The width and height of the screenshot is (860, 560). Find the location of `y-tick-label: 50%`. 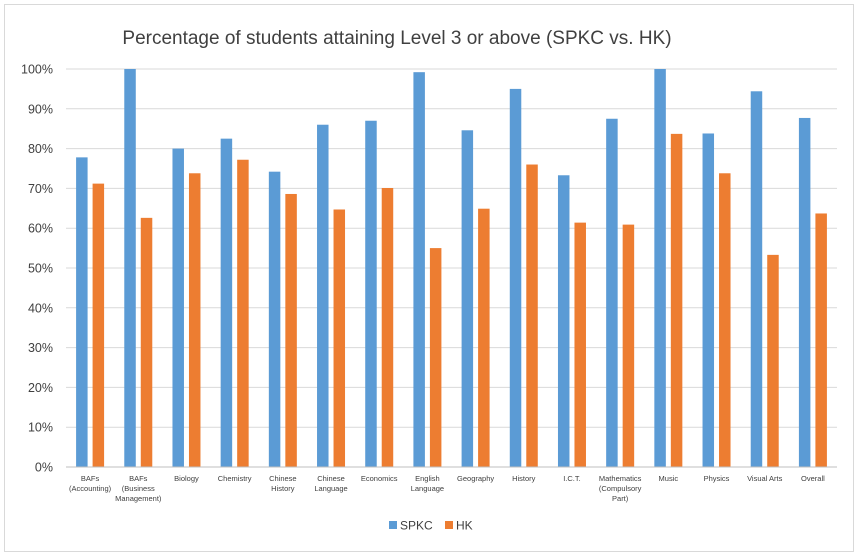

y-tick-label: 50% is located at coordinates (40, 269).